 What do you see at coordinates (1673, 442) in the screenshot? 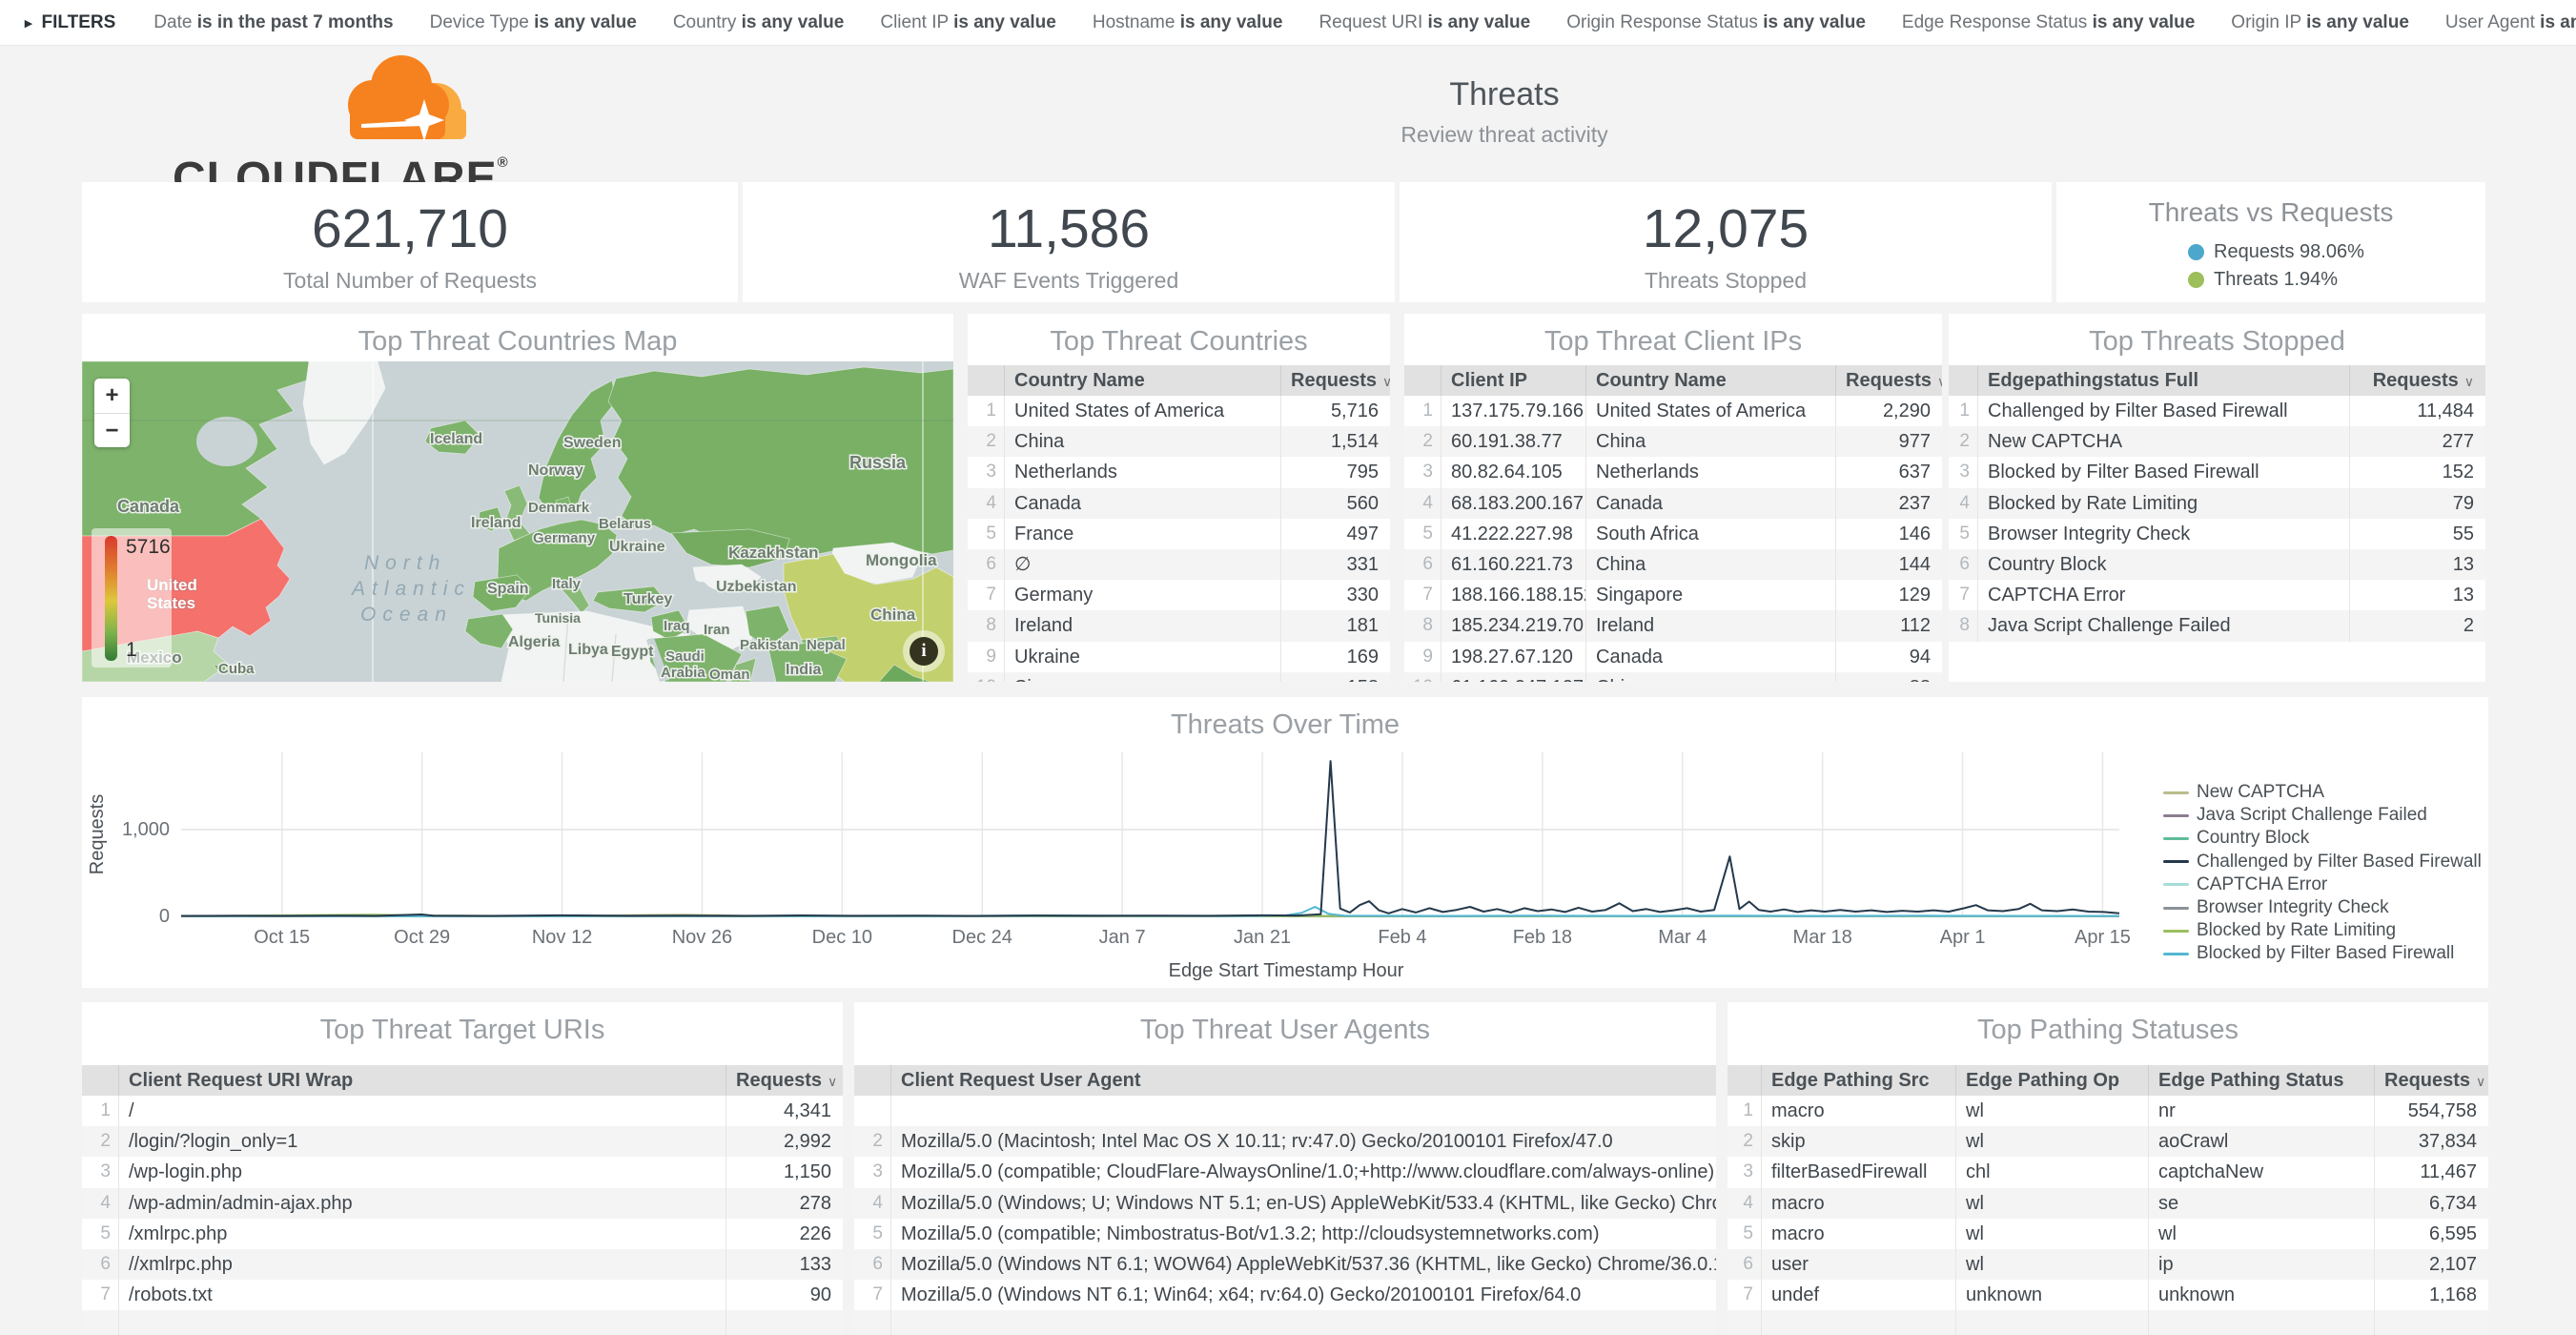
I see `table-row: 2 60.191.38.77 China 977` at bounding box center [1673, 442].